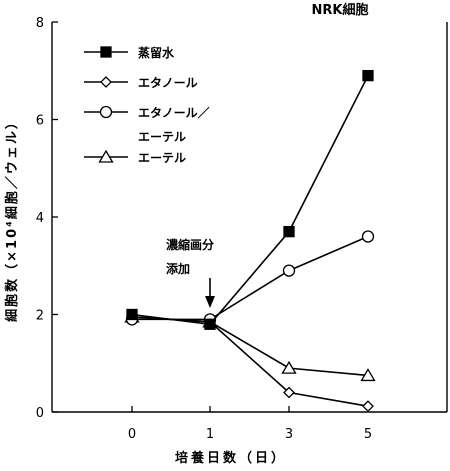  I want to click on legend-item: エーテル, so click(135, 157).